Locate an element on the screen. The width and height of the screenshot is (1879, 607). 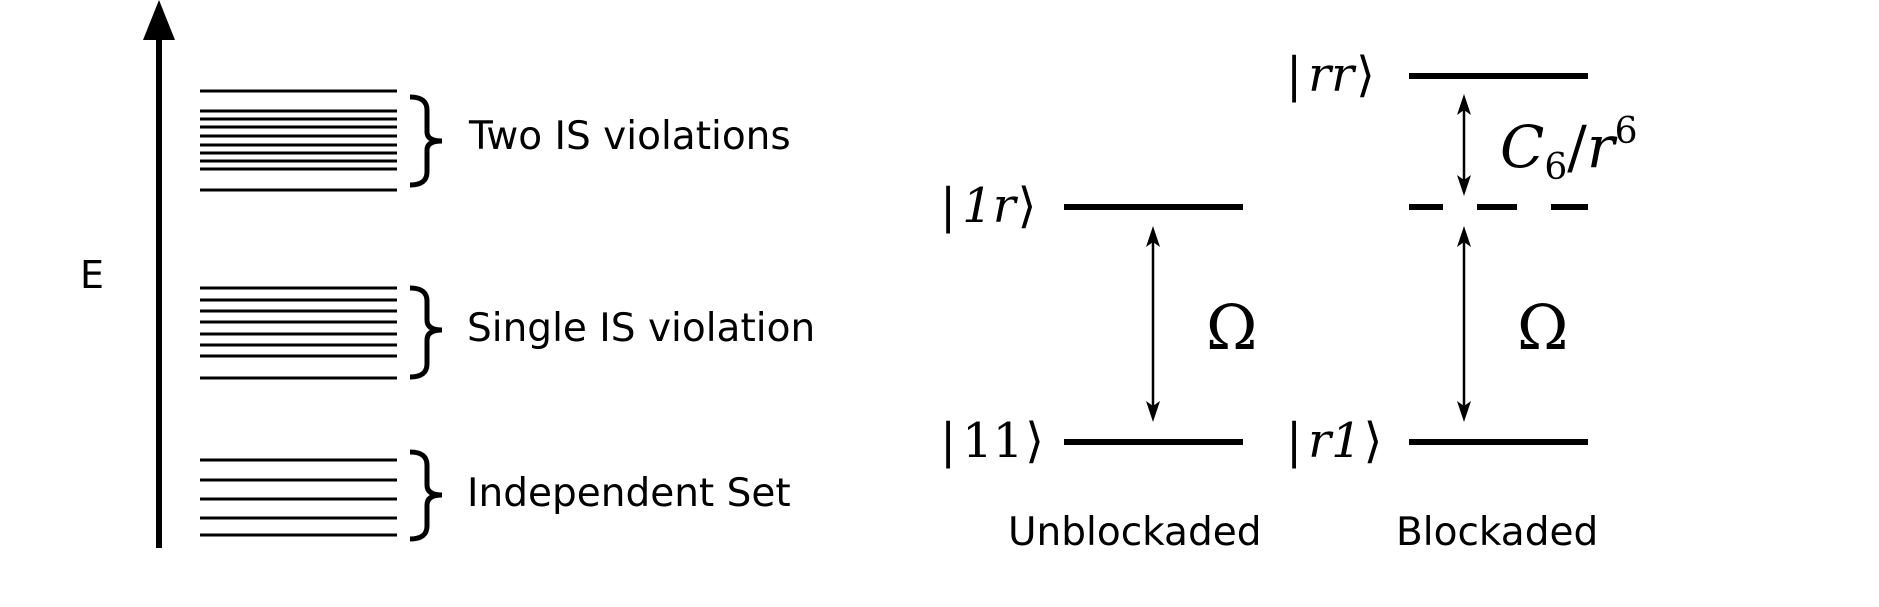
caption-unblockaded: Unblockaded is located at coordinates (1134, 532).